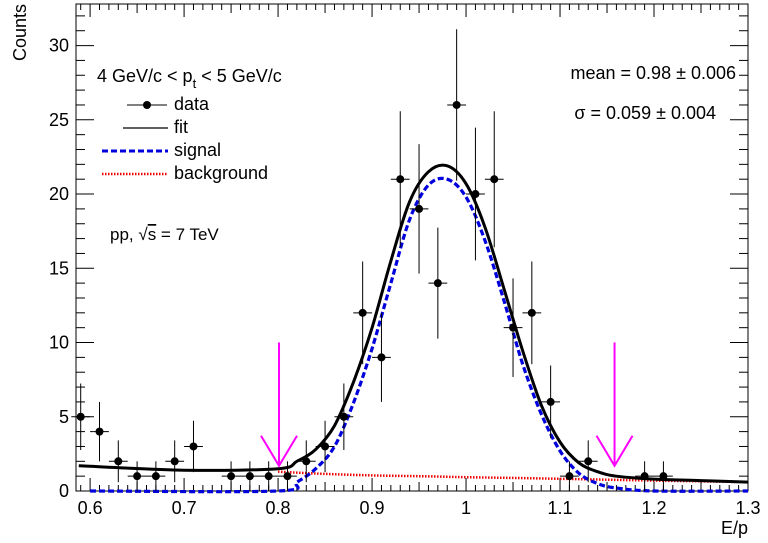 This screenshot has height=543, width=768. What do you see at coordinates (64, 491) in the screenshot?
I see `y-tick-label: 0` at bounding box center [64, 491].